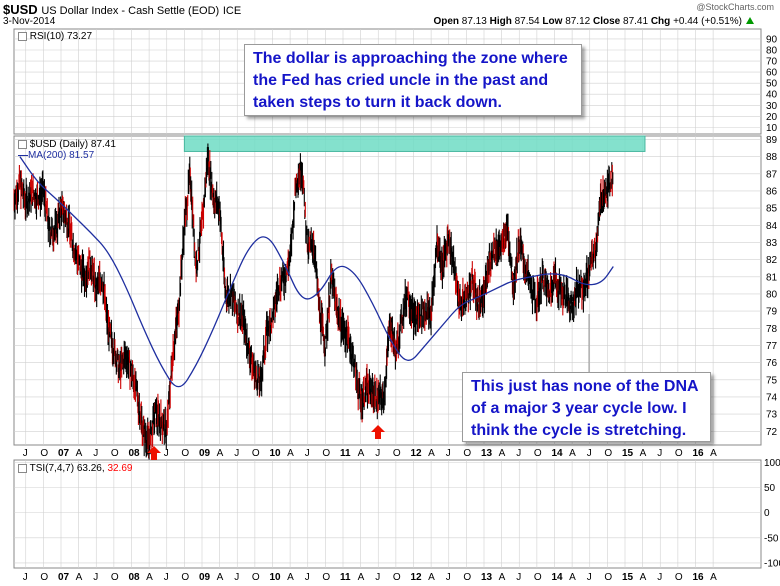 Image resolution: width=780 pixels, height=586 pixels. What do you see at coordinates (707, 21) in the screenshot?
I see `chg-value: +0.44 (+0.51%)` at bounding box center [707, 21].